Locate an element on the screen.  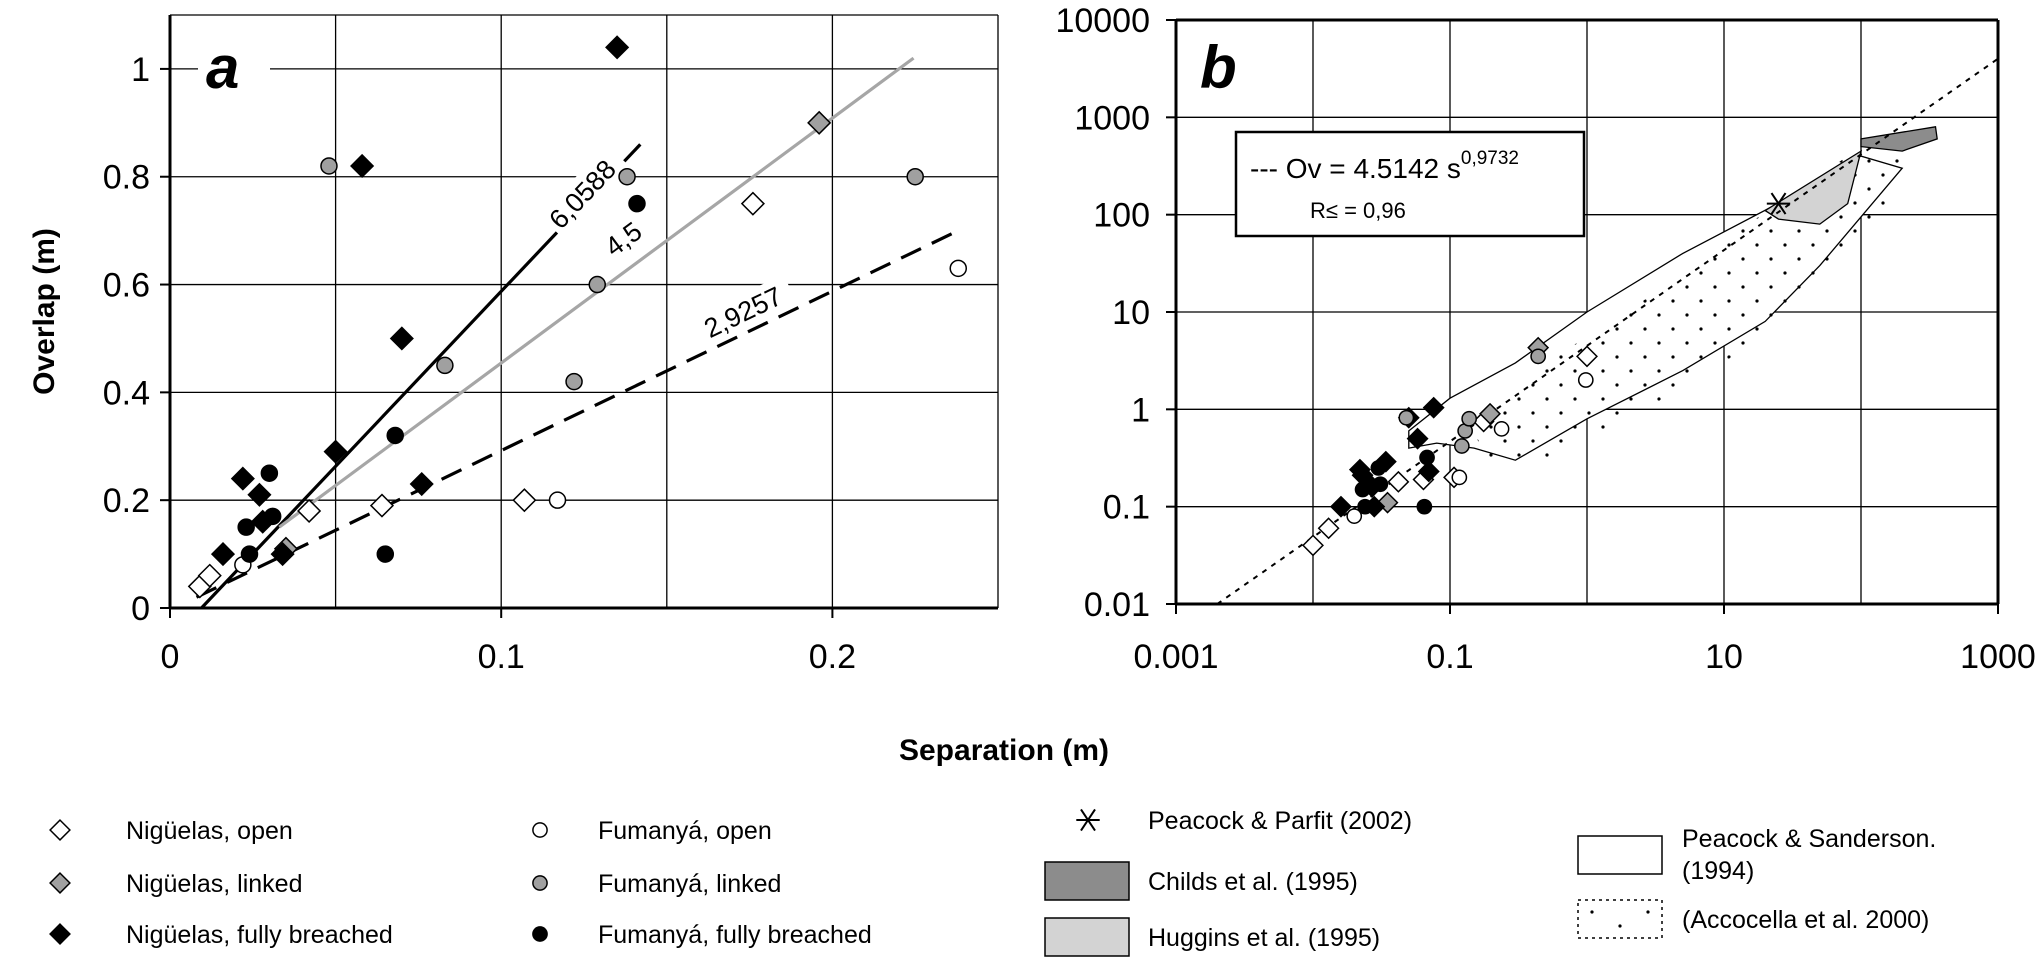
panel-letter-bg is located at coordinates (1232, 64).